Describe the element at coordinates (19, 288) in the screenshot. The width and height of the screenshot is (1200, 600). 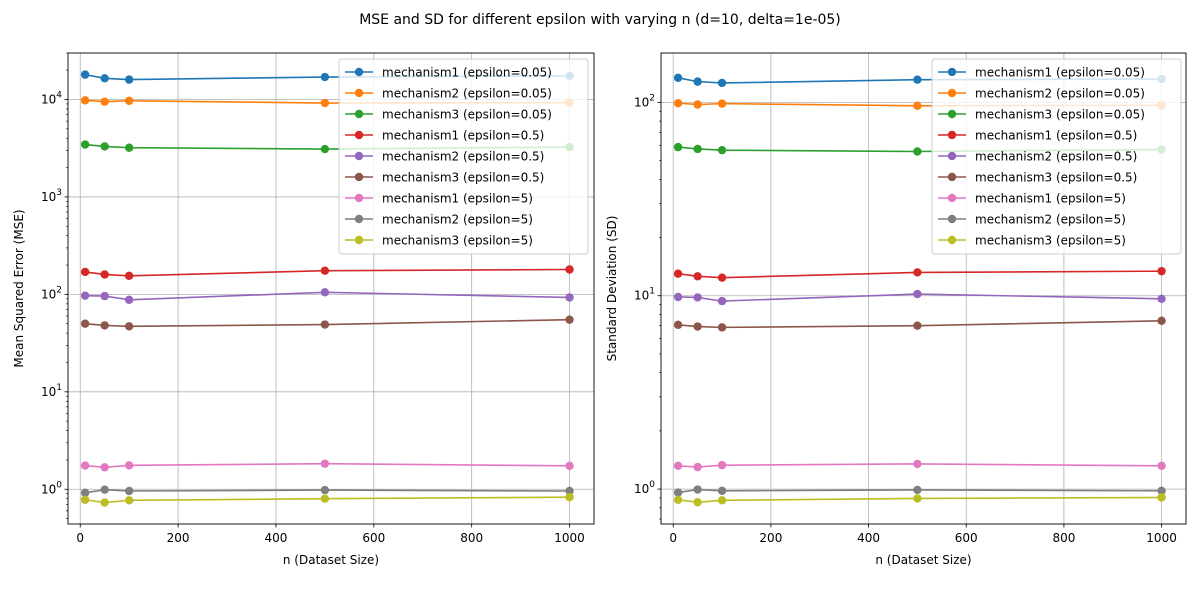
I see `y-axis-label: Mean Squared Error (MSE)` at that location.